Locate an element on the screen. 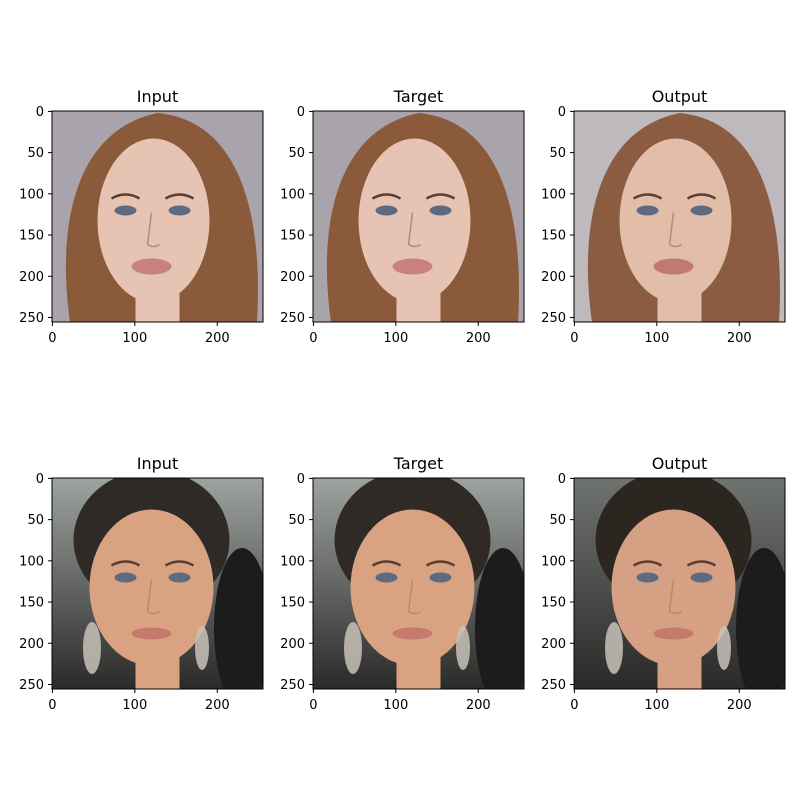 The height and width of the screenshot is (800, 800). subplot-input-1: Input 0 100 200 0 50 100 150 200 250 is located at coordinates (141, 216).